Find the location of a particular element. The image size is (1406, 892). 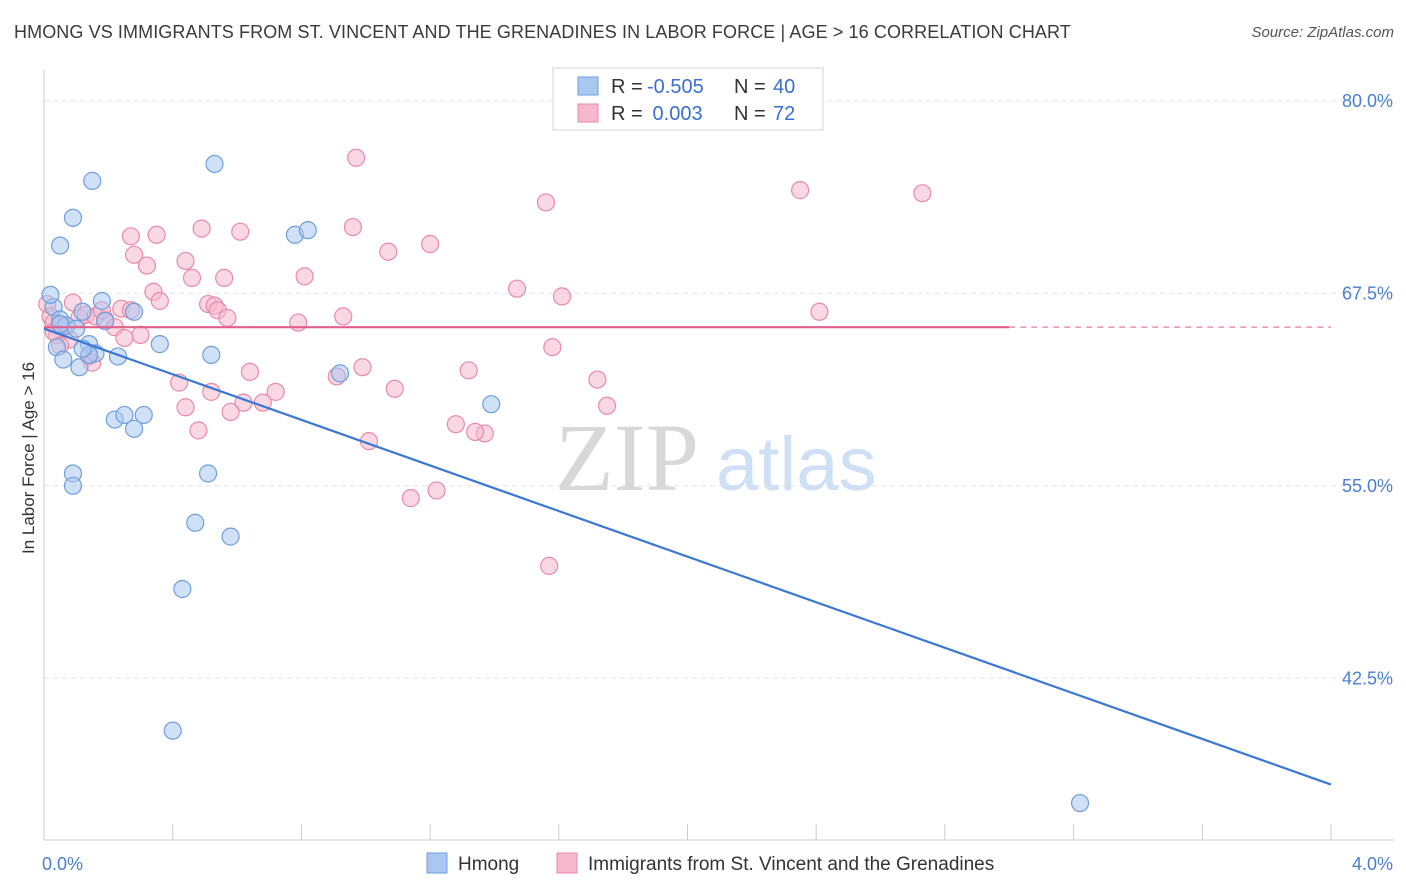

stats-n-value-hmong: 40 is located at coordinates (784, 87).